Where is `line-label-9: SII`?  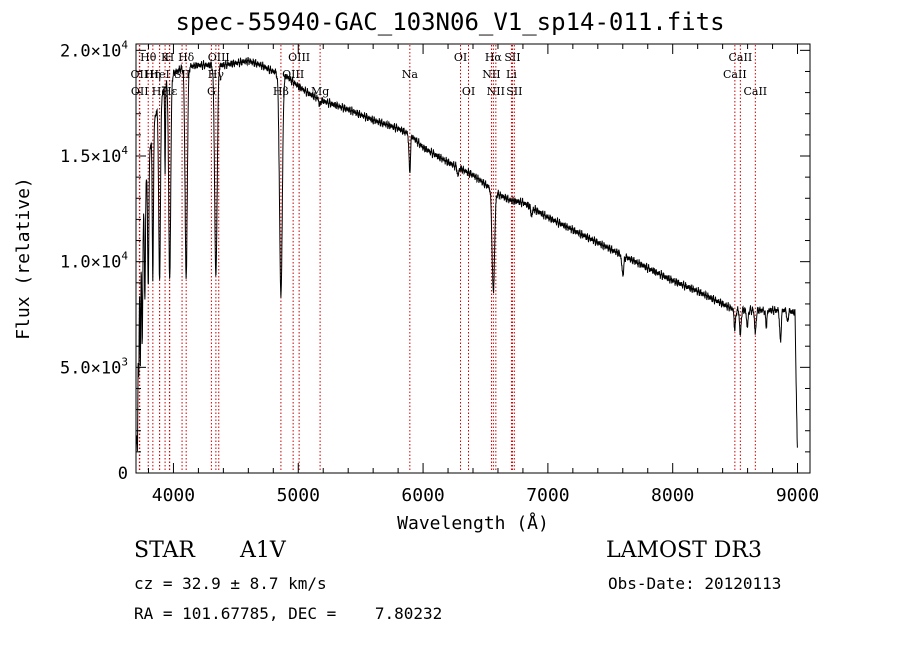
line-label-9: SII is located at coordinates (182, 74).